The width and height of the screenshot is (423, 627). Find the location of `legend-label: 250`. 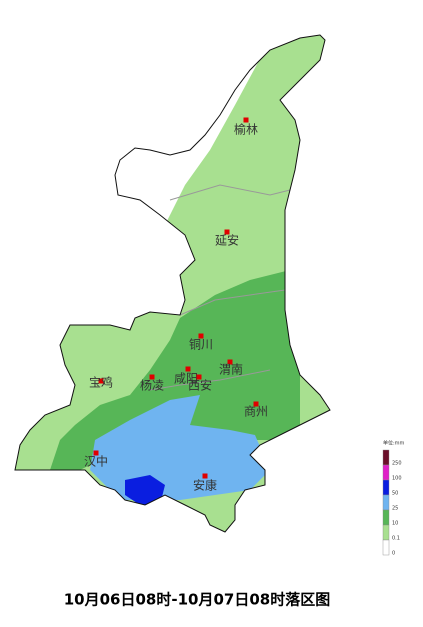

legend-label: 250 is located at coordinates (397, 464).